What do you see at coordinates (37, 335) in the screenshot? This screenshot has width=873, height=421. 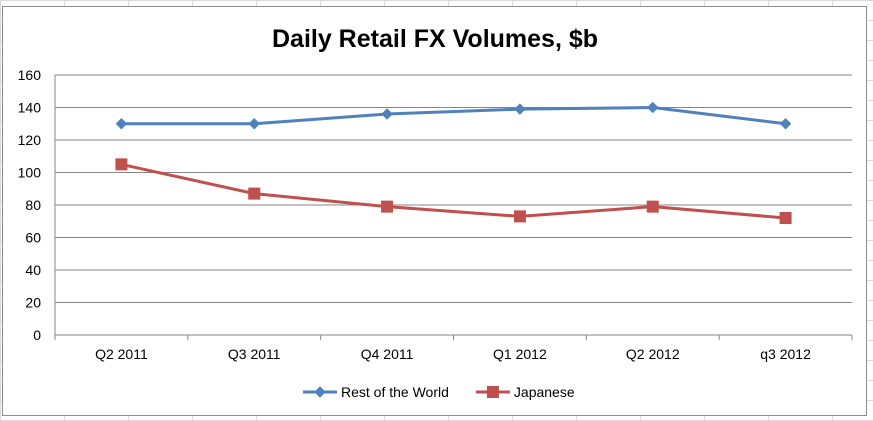 I see `y-tick-label: 0` at bounding box center [37, 335].